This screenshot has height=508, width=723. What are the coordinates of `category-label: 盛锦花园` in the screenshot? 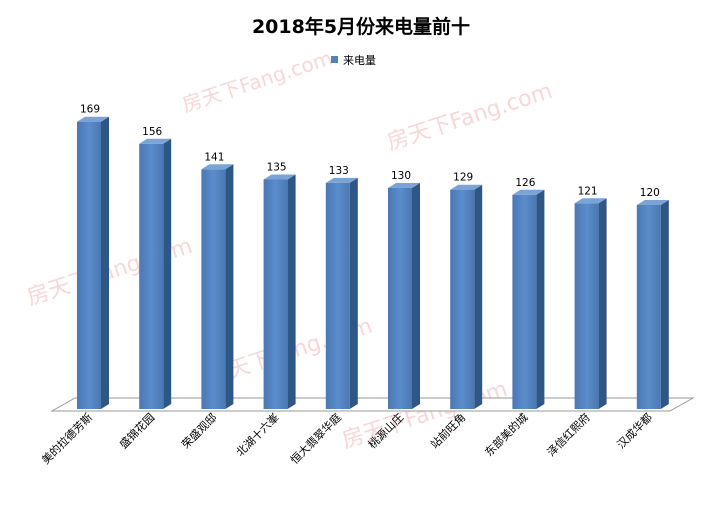 It's located at (136, 430).